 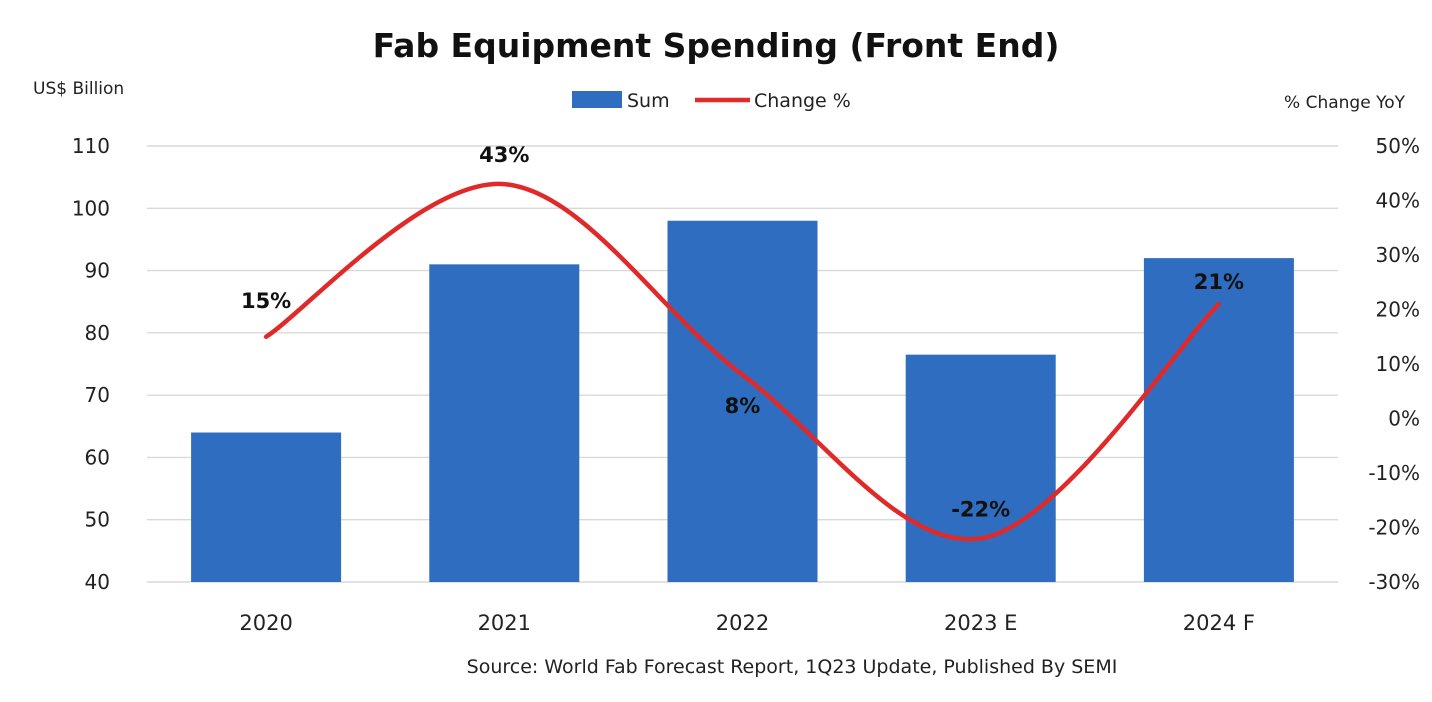 What do you see at coordinates (504, 623) in the screenshot?
I see `x-tick-label: 2021` at bounding box center [504, 623].